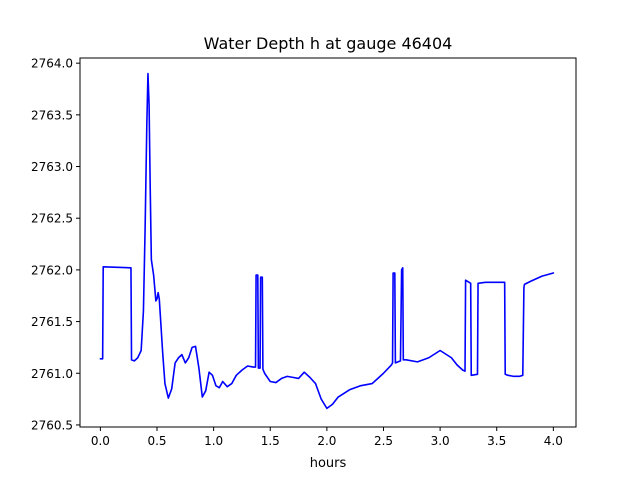  What do you see at coordinates (52, 64) in the screenshot?
I see `y-tick-label: 2764.0` at bounding box center [52, 64].